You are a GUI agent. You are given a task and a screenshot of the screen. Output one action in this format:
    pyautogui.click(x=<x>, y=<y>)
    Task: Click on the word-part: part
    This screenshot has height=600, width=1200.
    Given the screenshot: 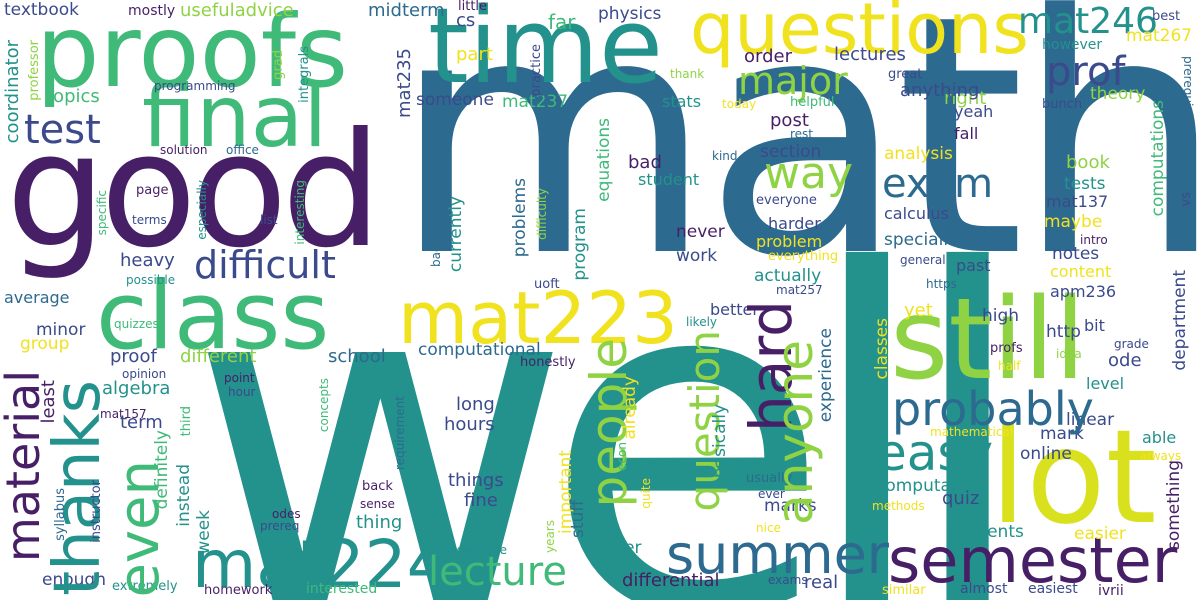 What is the action you would take?
    pyautogui.click(x=474, y=54)
    